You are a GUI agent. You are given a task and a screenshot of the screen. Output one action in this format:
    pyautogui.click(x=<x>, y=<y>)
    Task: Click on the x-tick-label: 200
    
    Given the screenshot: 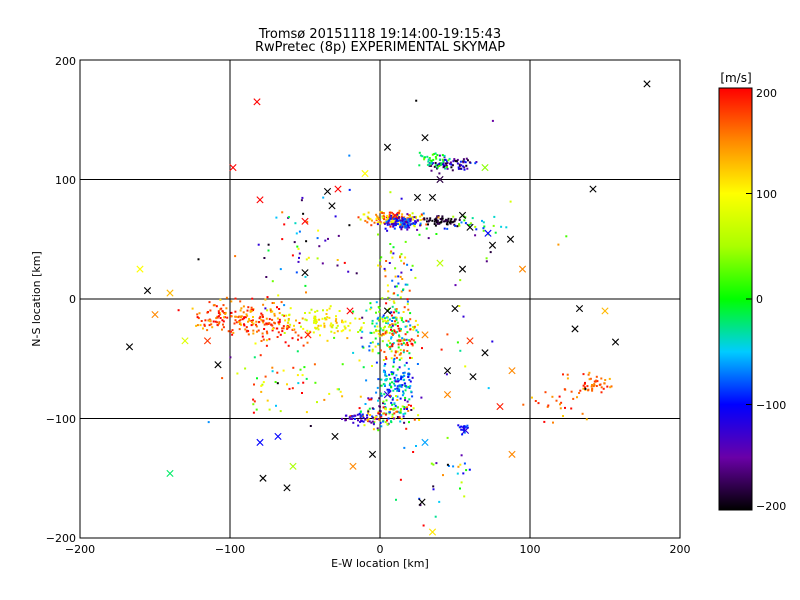 What is the action you would take?
    pyautogui.click(x=680, y=549)
    